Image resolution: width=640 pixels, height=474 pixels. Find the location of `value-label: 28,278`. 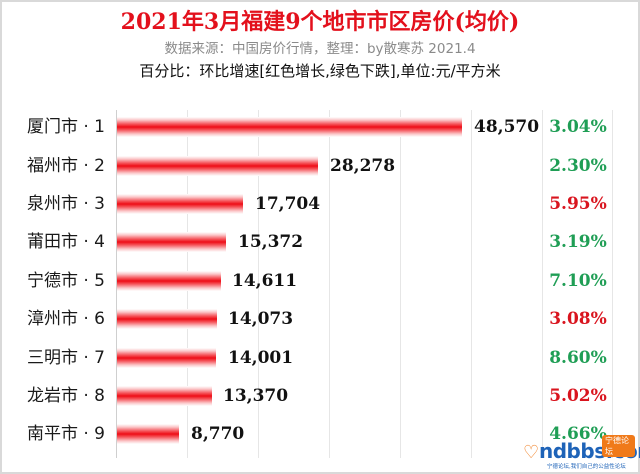

value-label: 28,278 is located at coordinates (363, 166).